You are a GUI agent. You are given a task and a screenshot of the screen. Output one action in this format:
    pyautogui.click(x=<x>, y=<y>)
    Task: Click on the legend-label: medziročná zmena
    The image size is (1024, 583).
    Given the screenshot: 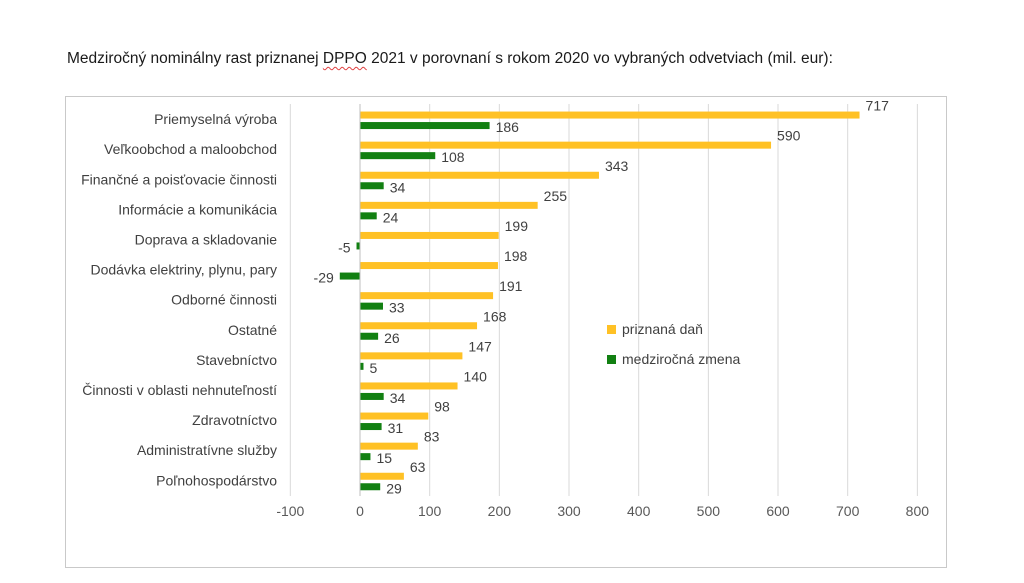 What is the action you would take?
    pyautogui.click(x=681, y=359)
    